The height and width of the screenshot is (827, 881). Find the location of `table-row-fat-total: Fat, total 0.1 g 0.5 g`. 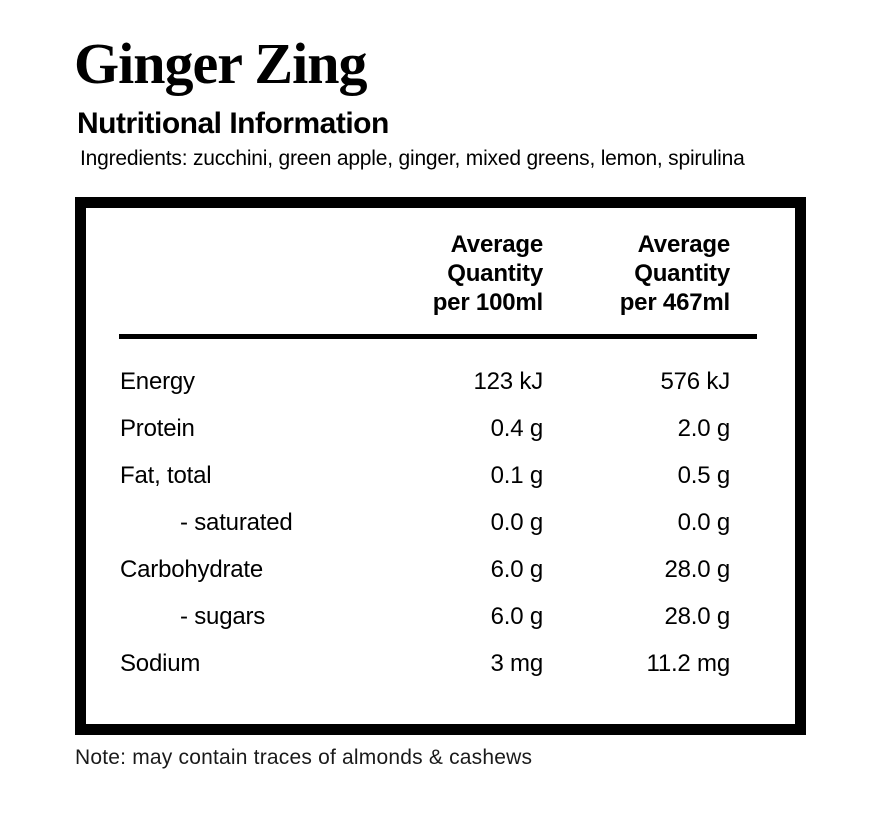

table-row-fat-total: Fat, total 0.1 g 0.5 g is located at coordinates (425, 475).